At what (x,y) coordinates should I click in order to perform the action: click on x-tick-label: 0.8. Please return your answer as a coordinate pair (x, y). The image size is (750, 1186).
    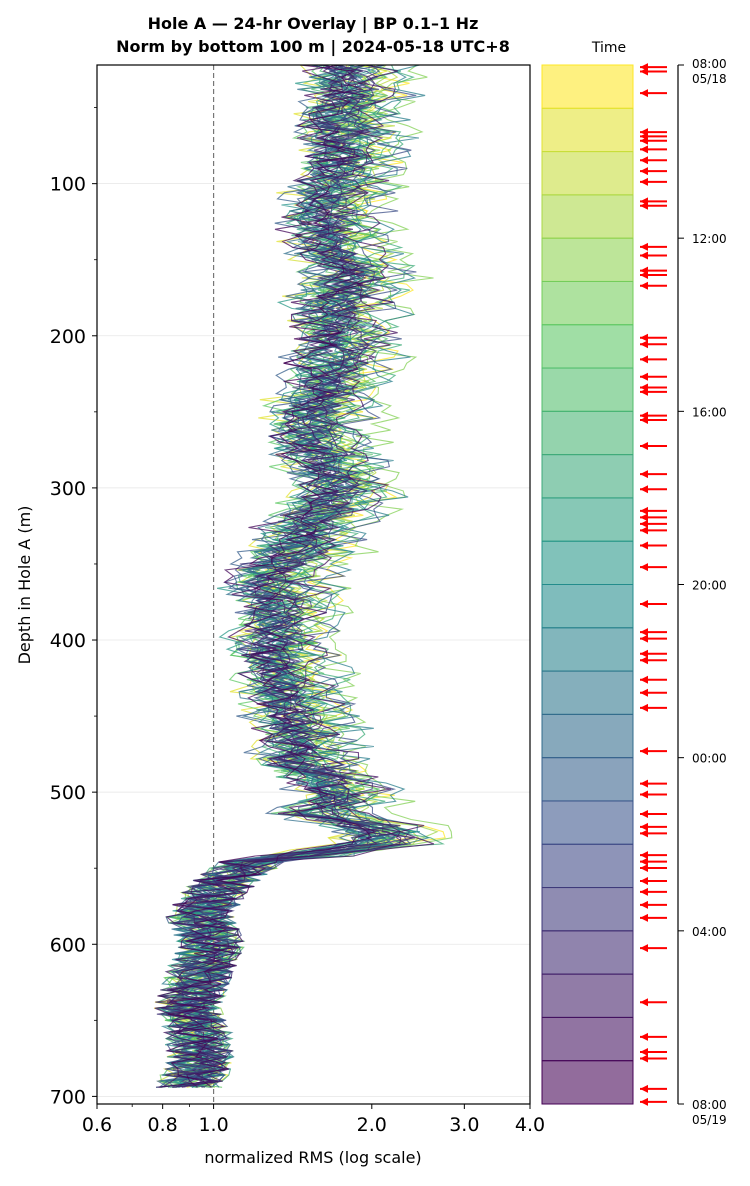
    Looking at the image, I should click on (163, 1125).